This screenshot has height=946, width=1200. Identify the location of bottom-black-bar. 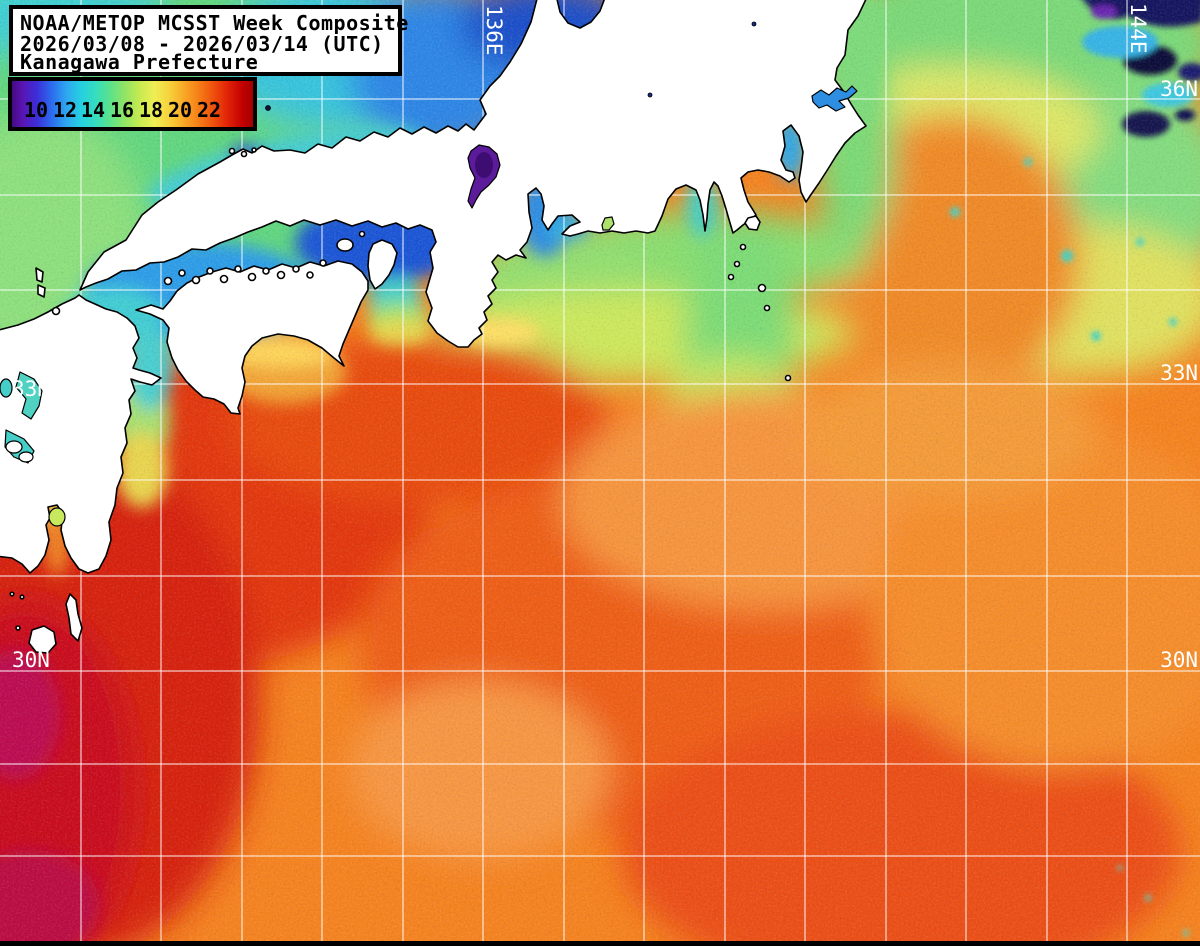
(600, 943).